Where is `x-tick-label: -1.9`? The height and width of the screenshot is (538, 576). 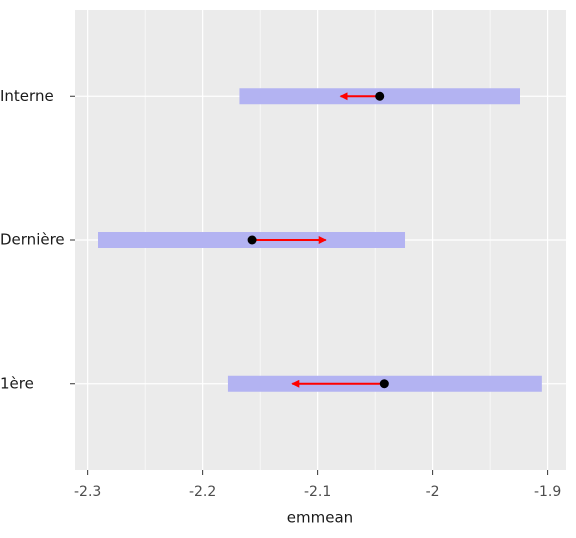 x-tick-label: -1.9 is located at coordinates (547, 492).